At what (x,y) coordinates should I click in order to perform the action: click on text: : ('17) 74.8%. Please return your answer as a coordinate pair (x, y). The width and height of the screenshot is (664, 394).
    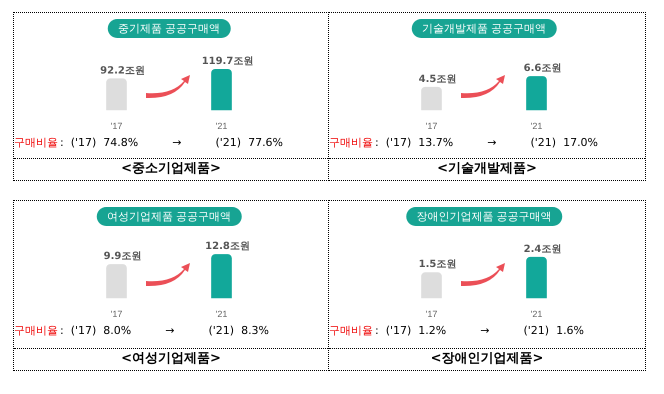
    Looking at the image, I should click on (99, 142).